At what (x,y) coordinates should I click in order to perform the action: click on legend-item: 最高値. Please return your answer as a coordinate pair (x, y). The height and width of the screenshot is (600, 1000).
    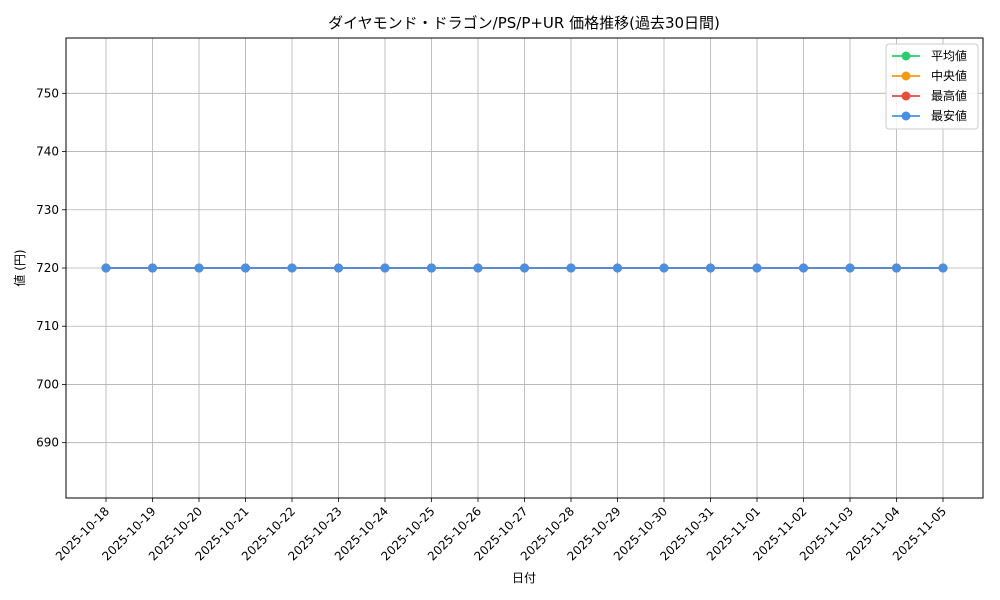
    Looking at the image, I should click on (929, 95).